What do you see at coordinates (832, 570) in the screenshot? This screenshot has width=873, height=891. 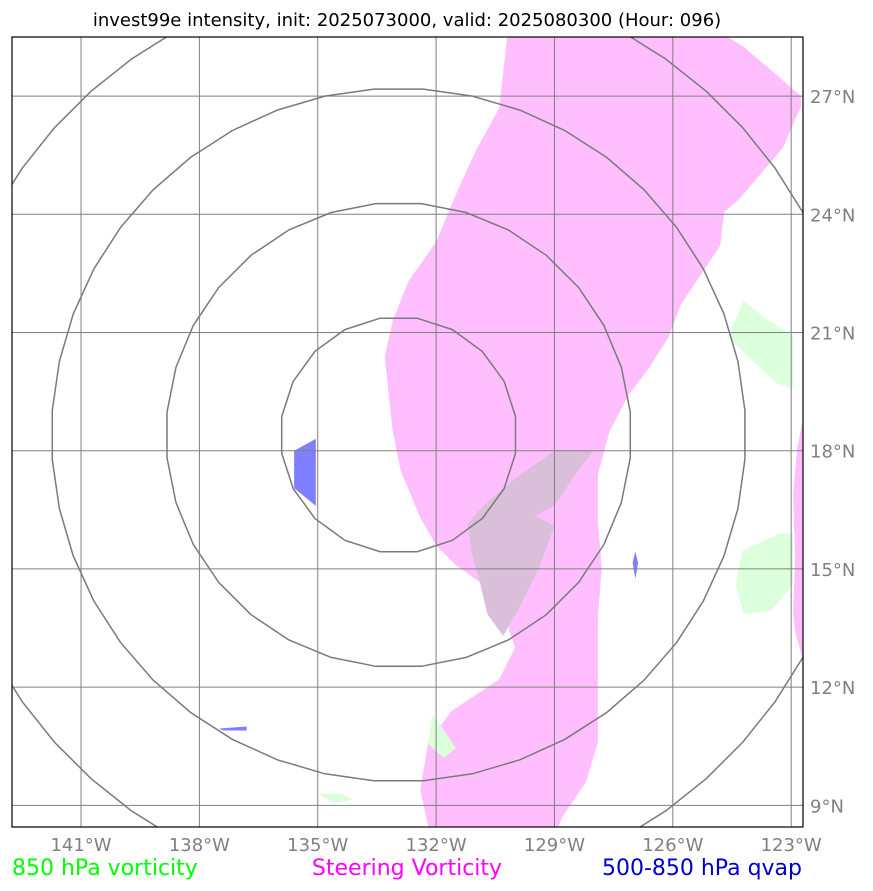 I see `lat-tick-label: 15°N` at bounding box center [832, 570].